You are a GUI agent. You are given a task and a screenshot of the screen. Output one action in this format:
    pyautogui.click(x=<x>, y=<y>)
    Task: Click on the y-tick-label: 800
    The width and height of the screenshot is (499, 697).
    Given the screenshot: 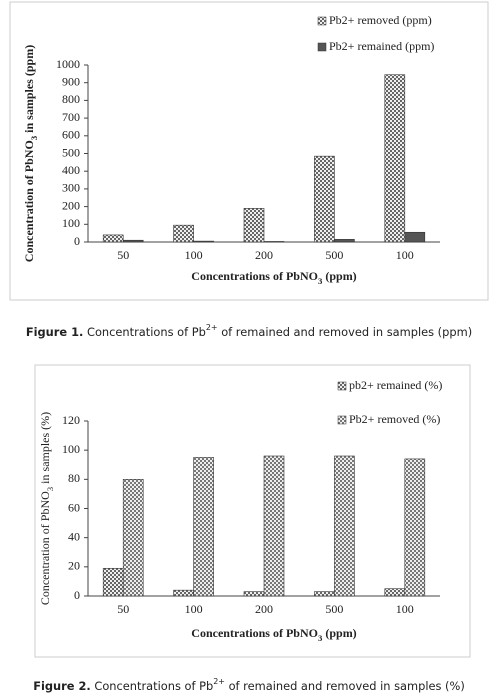 What is the action you would take?
    pyautogui.click(x=71, y=99)
    